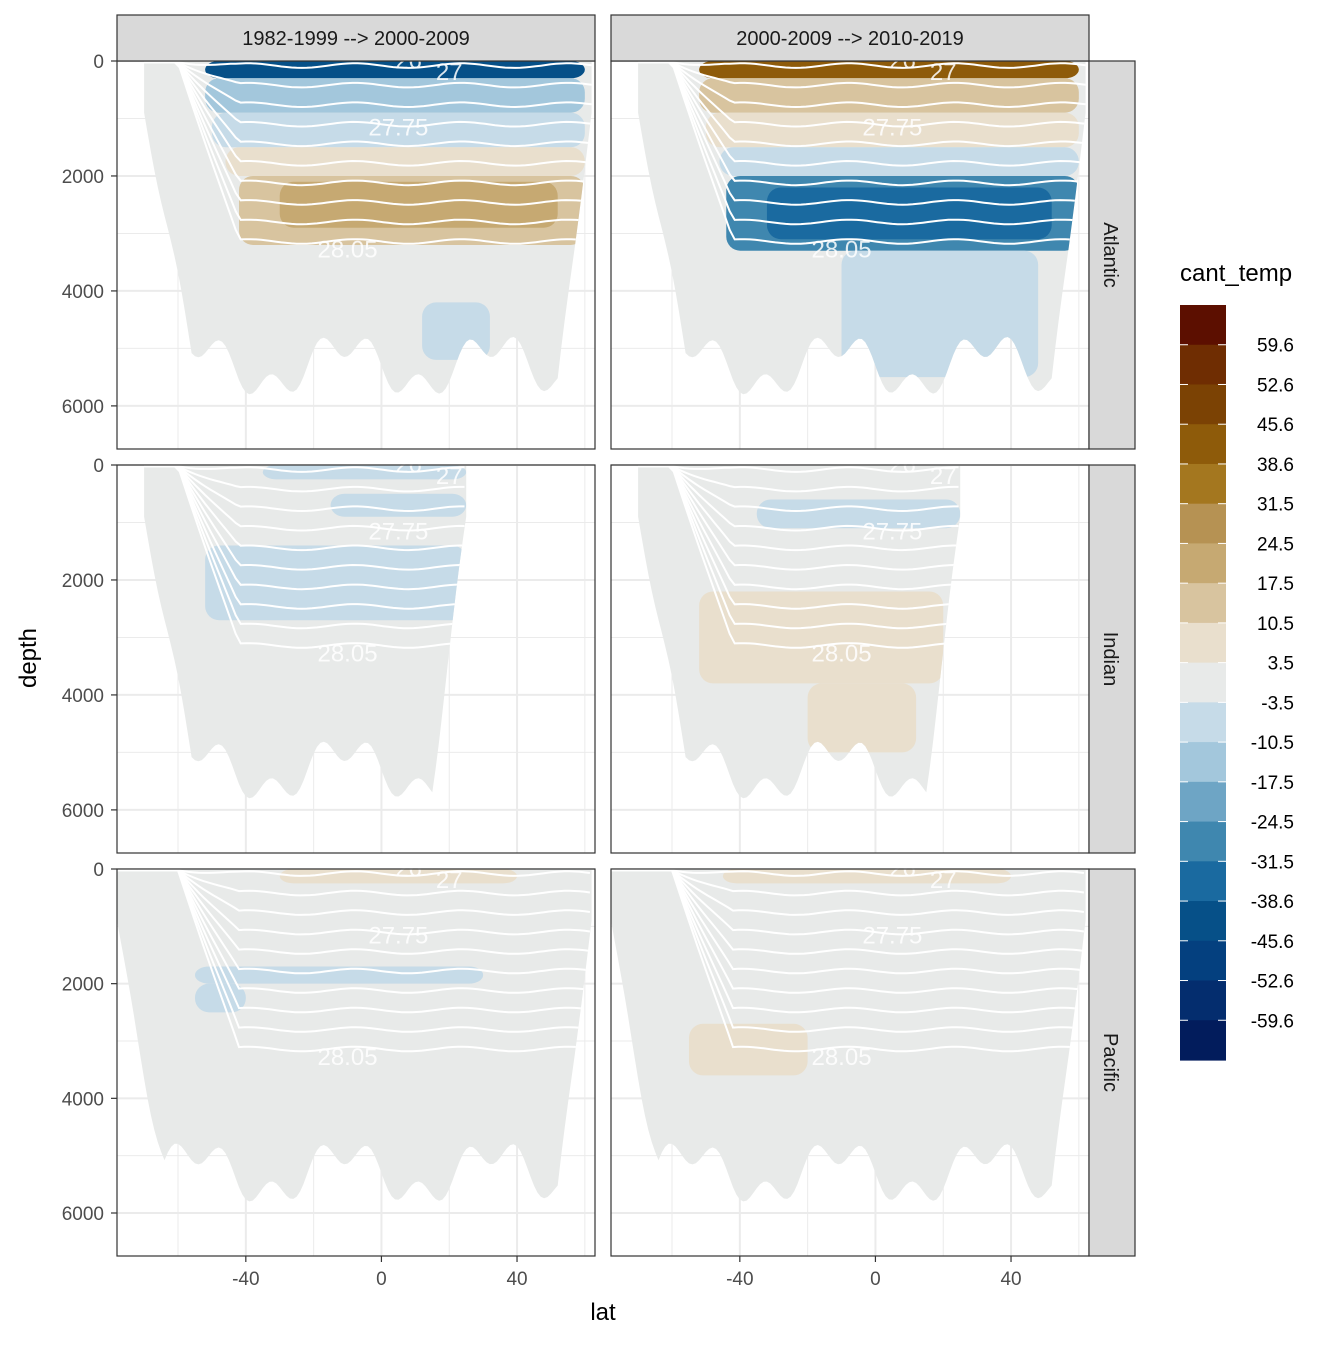  I want to click on legend-label: -31.5, so click(1272, 862).